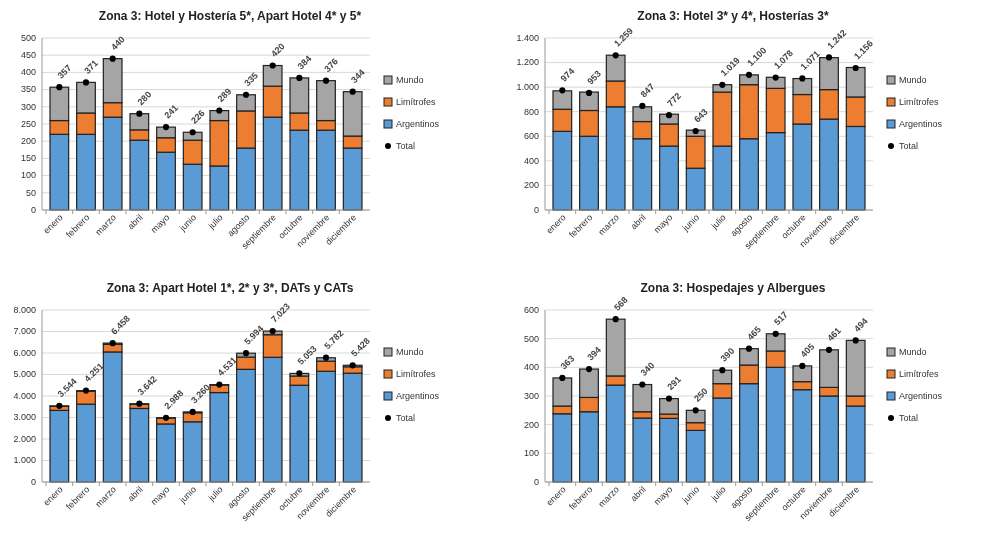 The width and height of the screenshot is (1003, 547). What do you see at coordinates (861, 325) in the screenshot?
I see `data-label: 494` at bounding box center [861, 325].